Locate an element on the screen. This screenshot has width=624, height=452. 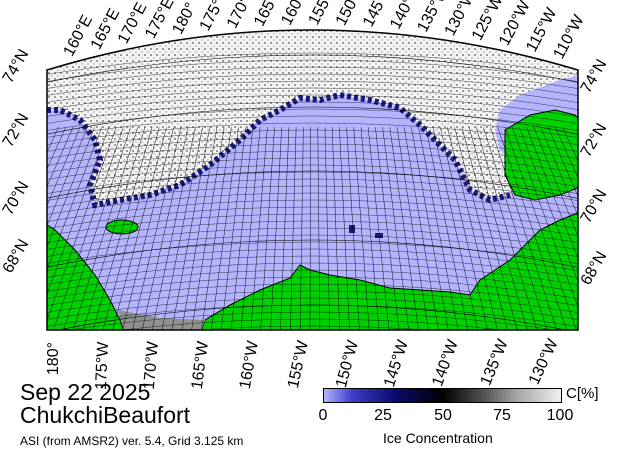
land-chukotka is located at coordinates (86, 274).